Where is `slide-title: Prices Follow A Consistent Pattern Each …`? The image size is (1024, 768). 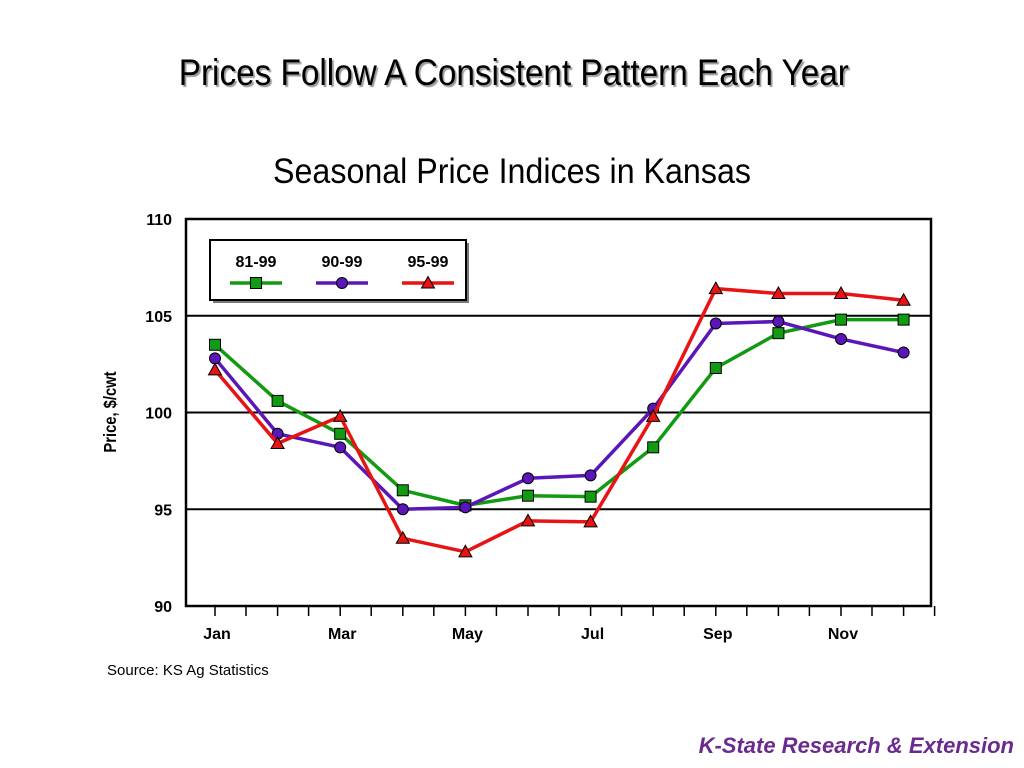
slide-title: Prices Follow A Consistent Pattern Each … is located at coordinates (513, 72).